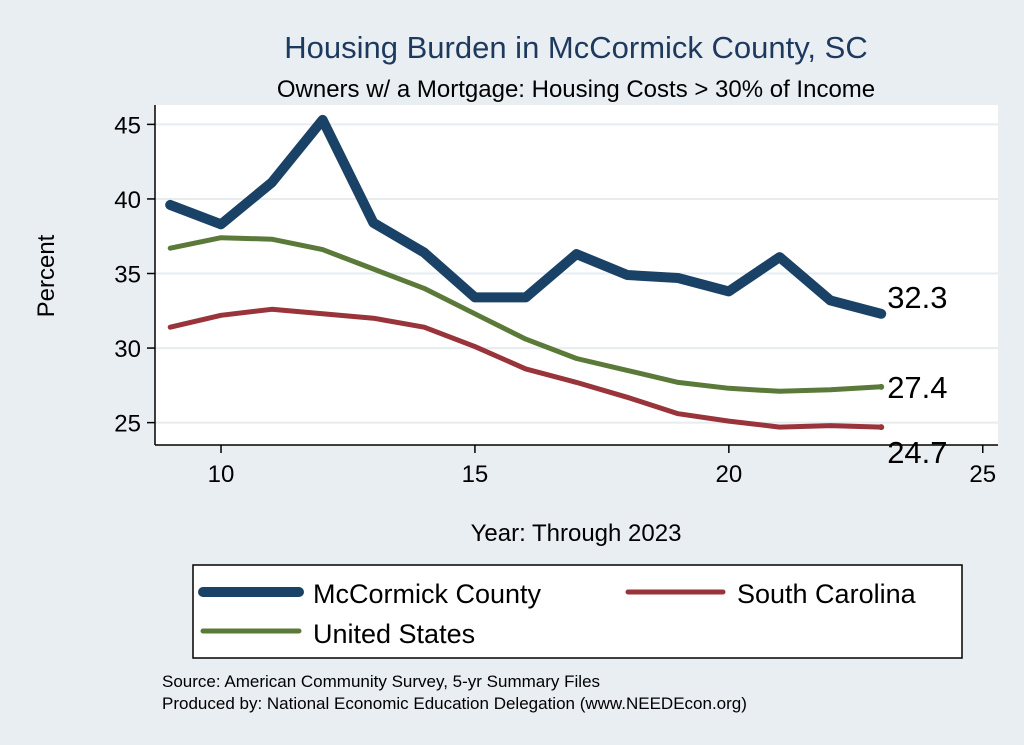 The height and width of the screenshot is (745, 1024). I want to click on series-line-united-states, so click(525, 314).